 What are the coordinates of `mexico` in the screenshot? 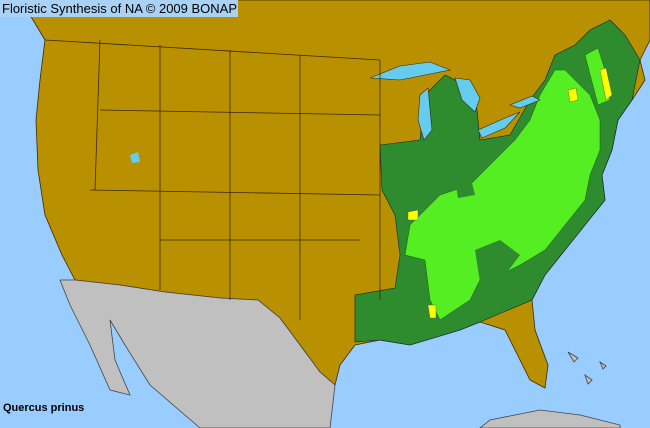 It's located at (197, 353).